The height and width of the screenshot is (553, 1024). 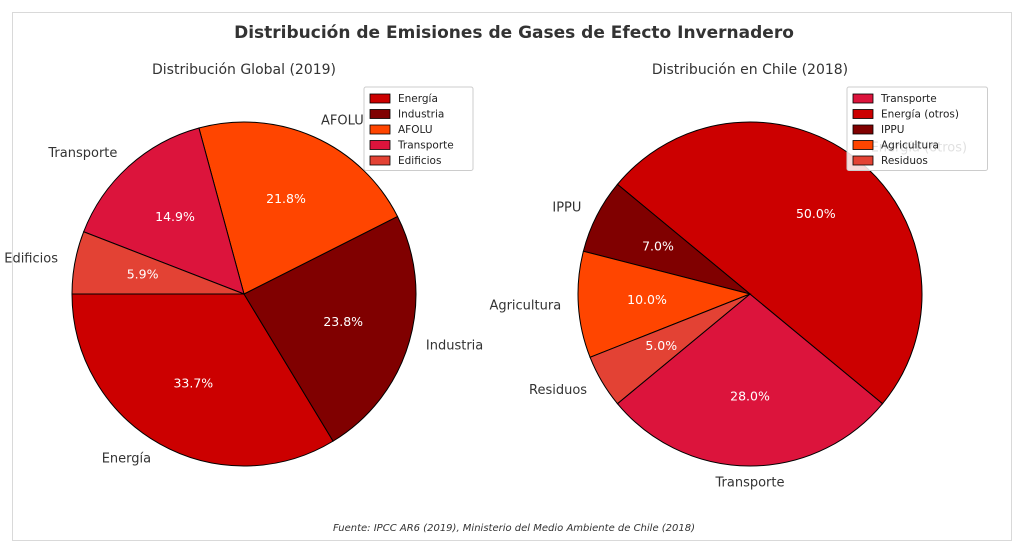 I want to click on slice-label-chile-ippu: IPPU, so click(x=566, y=208).